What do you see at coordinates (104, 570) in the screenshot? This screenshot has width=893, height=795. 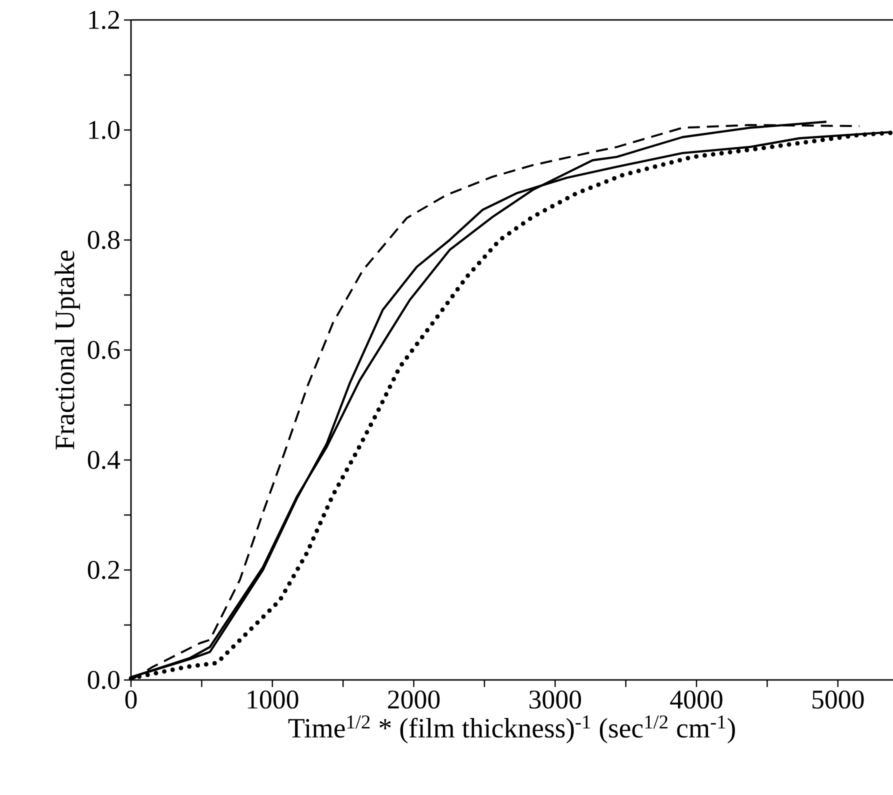 I see `y-tick-label: 0.2` at bounding box center [104, 570].